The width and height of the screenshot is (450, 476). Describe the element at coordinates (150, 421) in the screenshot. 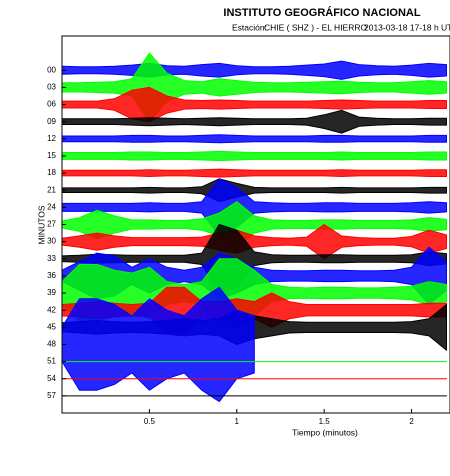

I see `x-tick-label: 0.5` at that location.